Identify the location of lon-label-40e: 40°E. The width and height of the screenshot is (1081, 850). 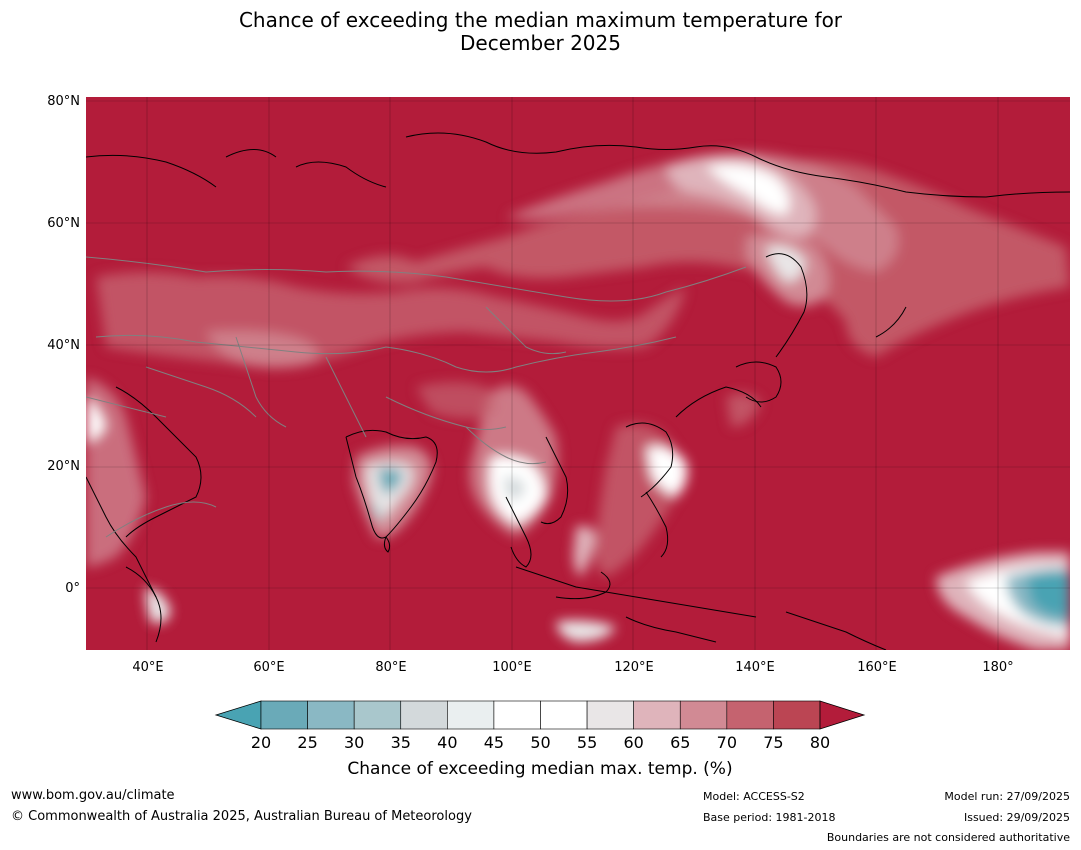
(148, 667).